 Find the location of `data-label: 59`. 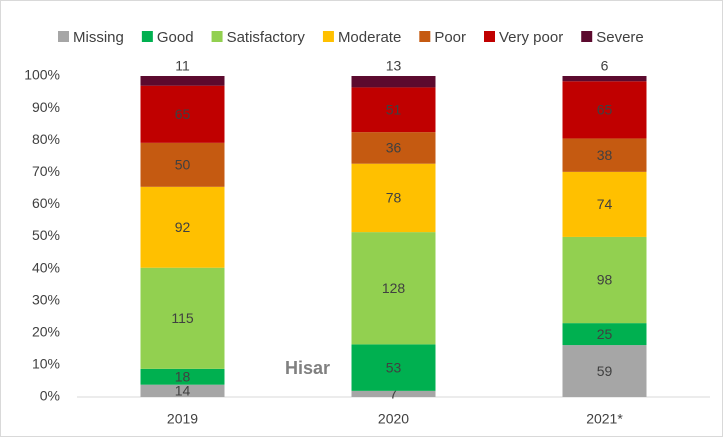

data-label: 59 is located at coordinates (605, 371).